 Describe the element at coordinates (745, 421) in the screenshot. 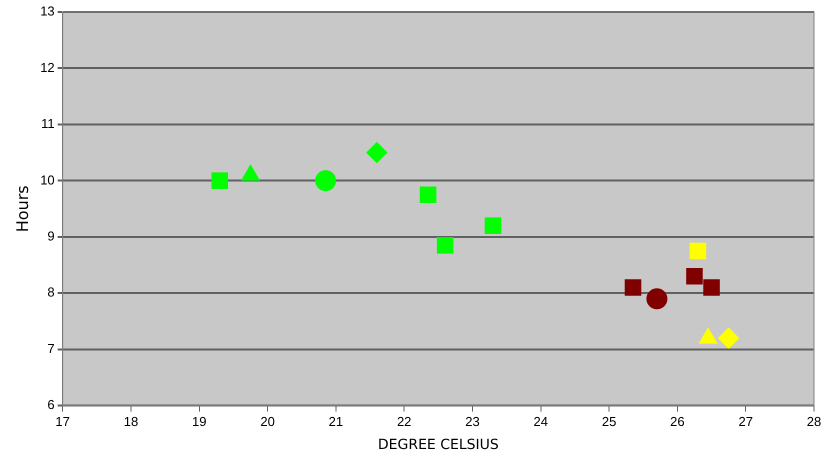

I see `x-tick-label: 27` at that location.